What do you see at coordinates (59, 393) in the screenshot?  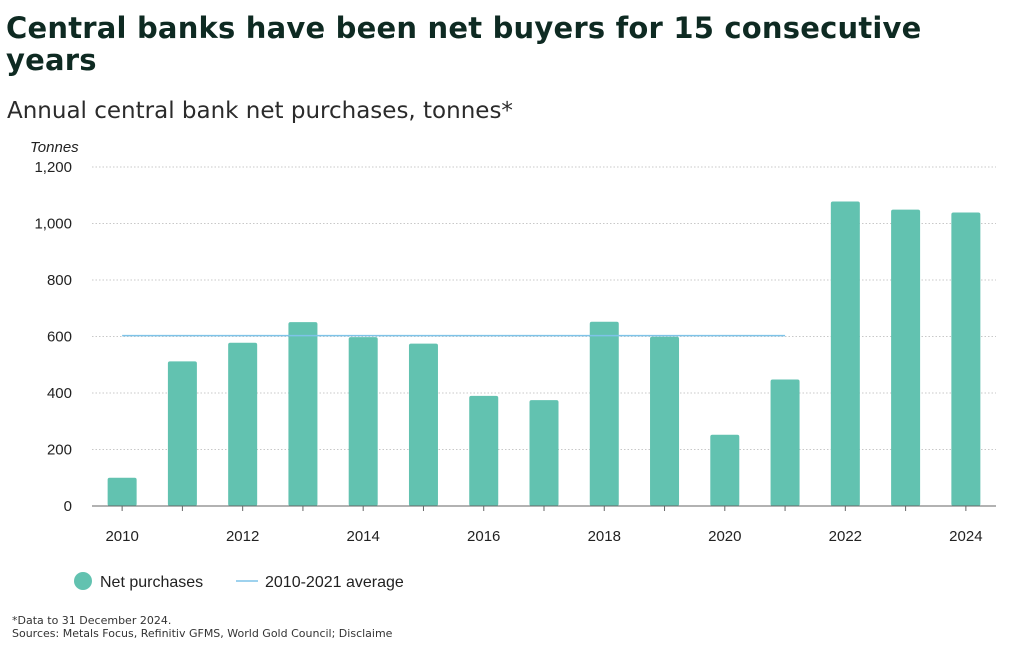 I see `y-tick-label: 400` at bounding box center [59, 393].